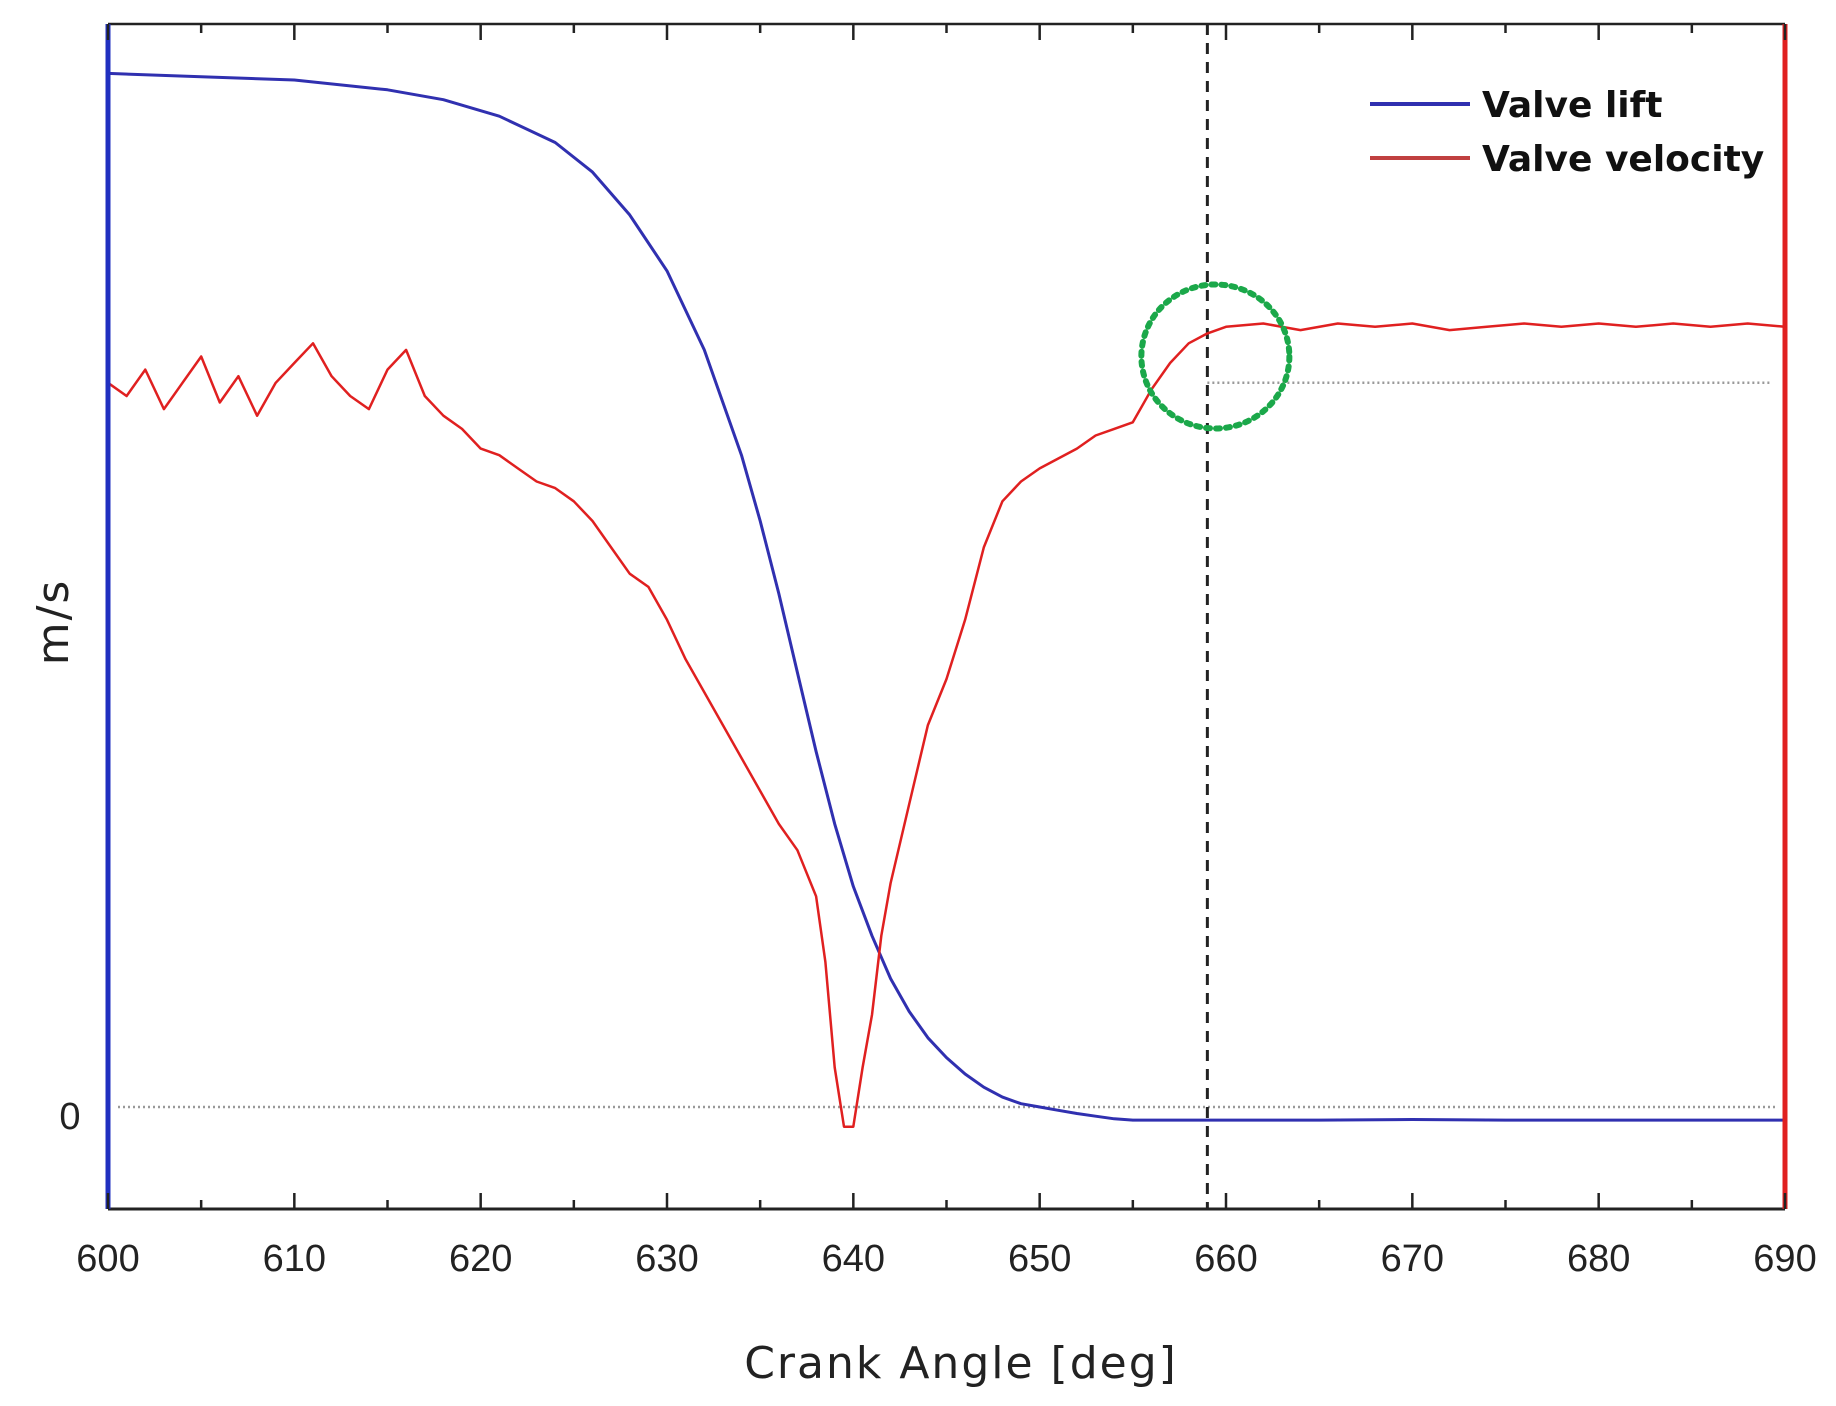  Describe the element at coordinates (853, 1259) in the screenshot. I see `x-tick-label-640: 640` at that location.